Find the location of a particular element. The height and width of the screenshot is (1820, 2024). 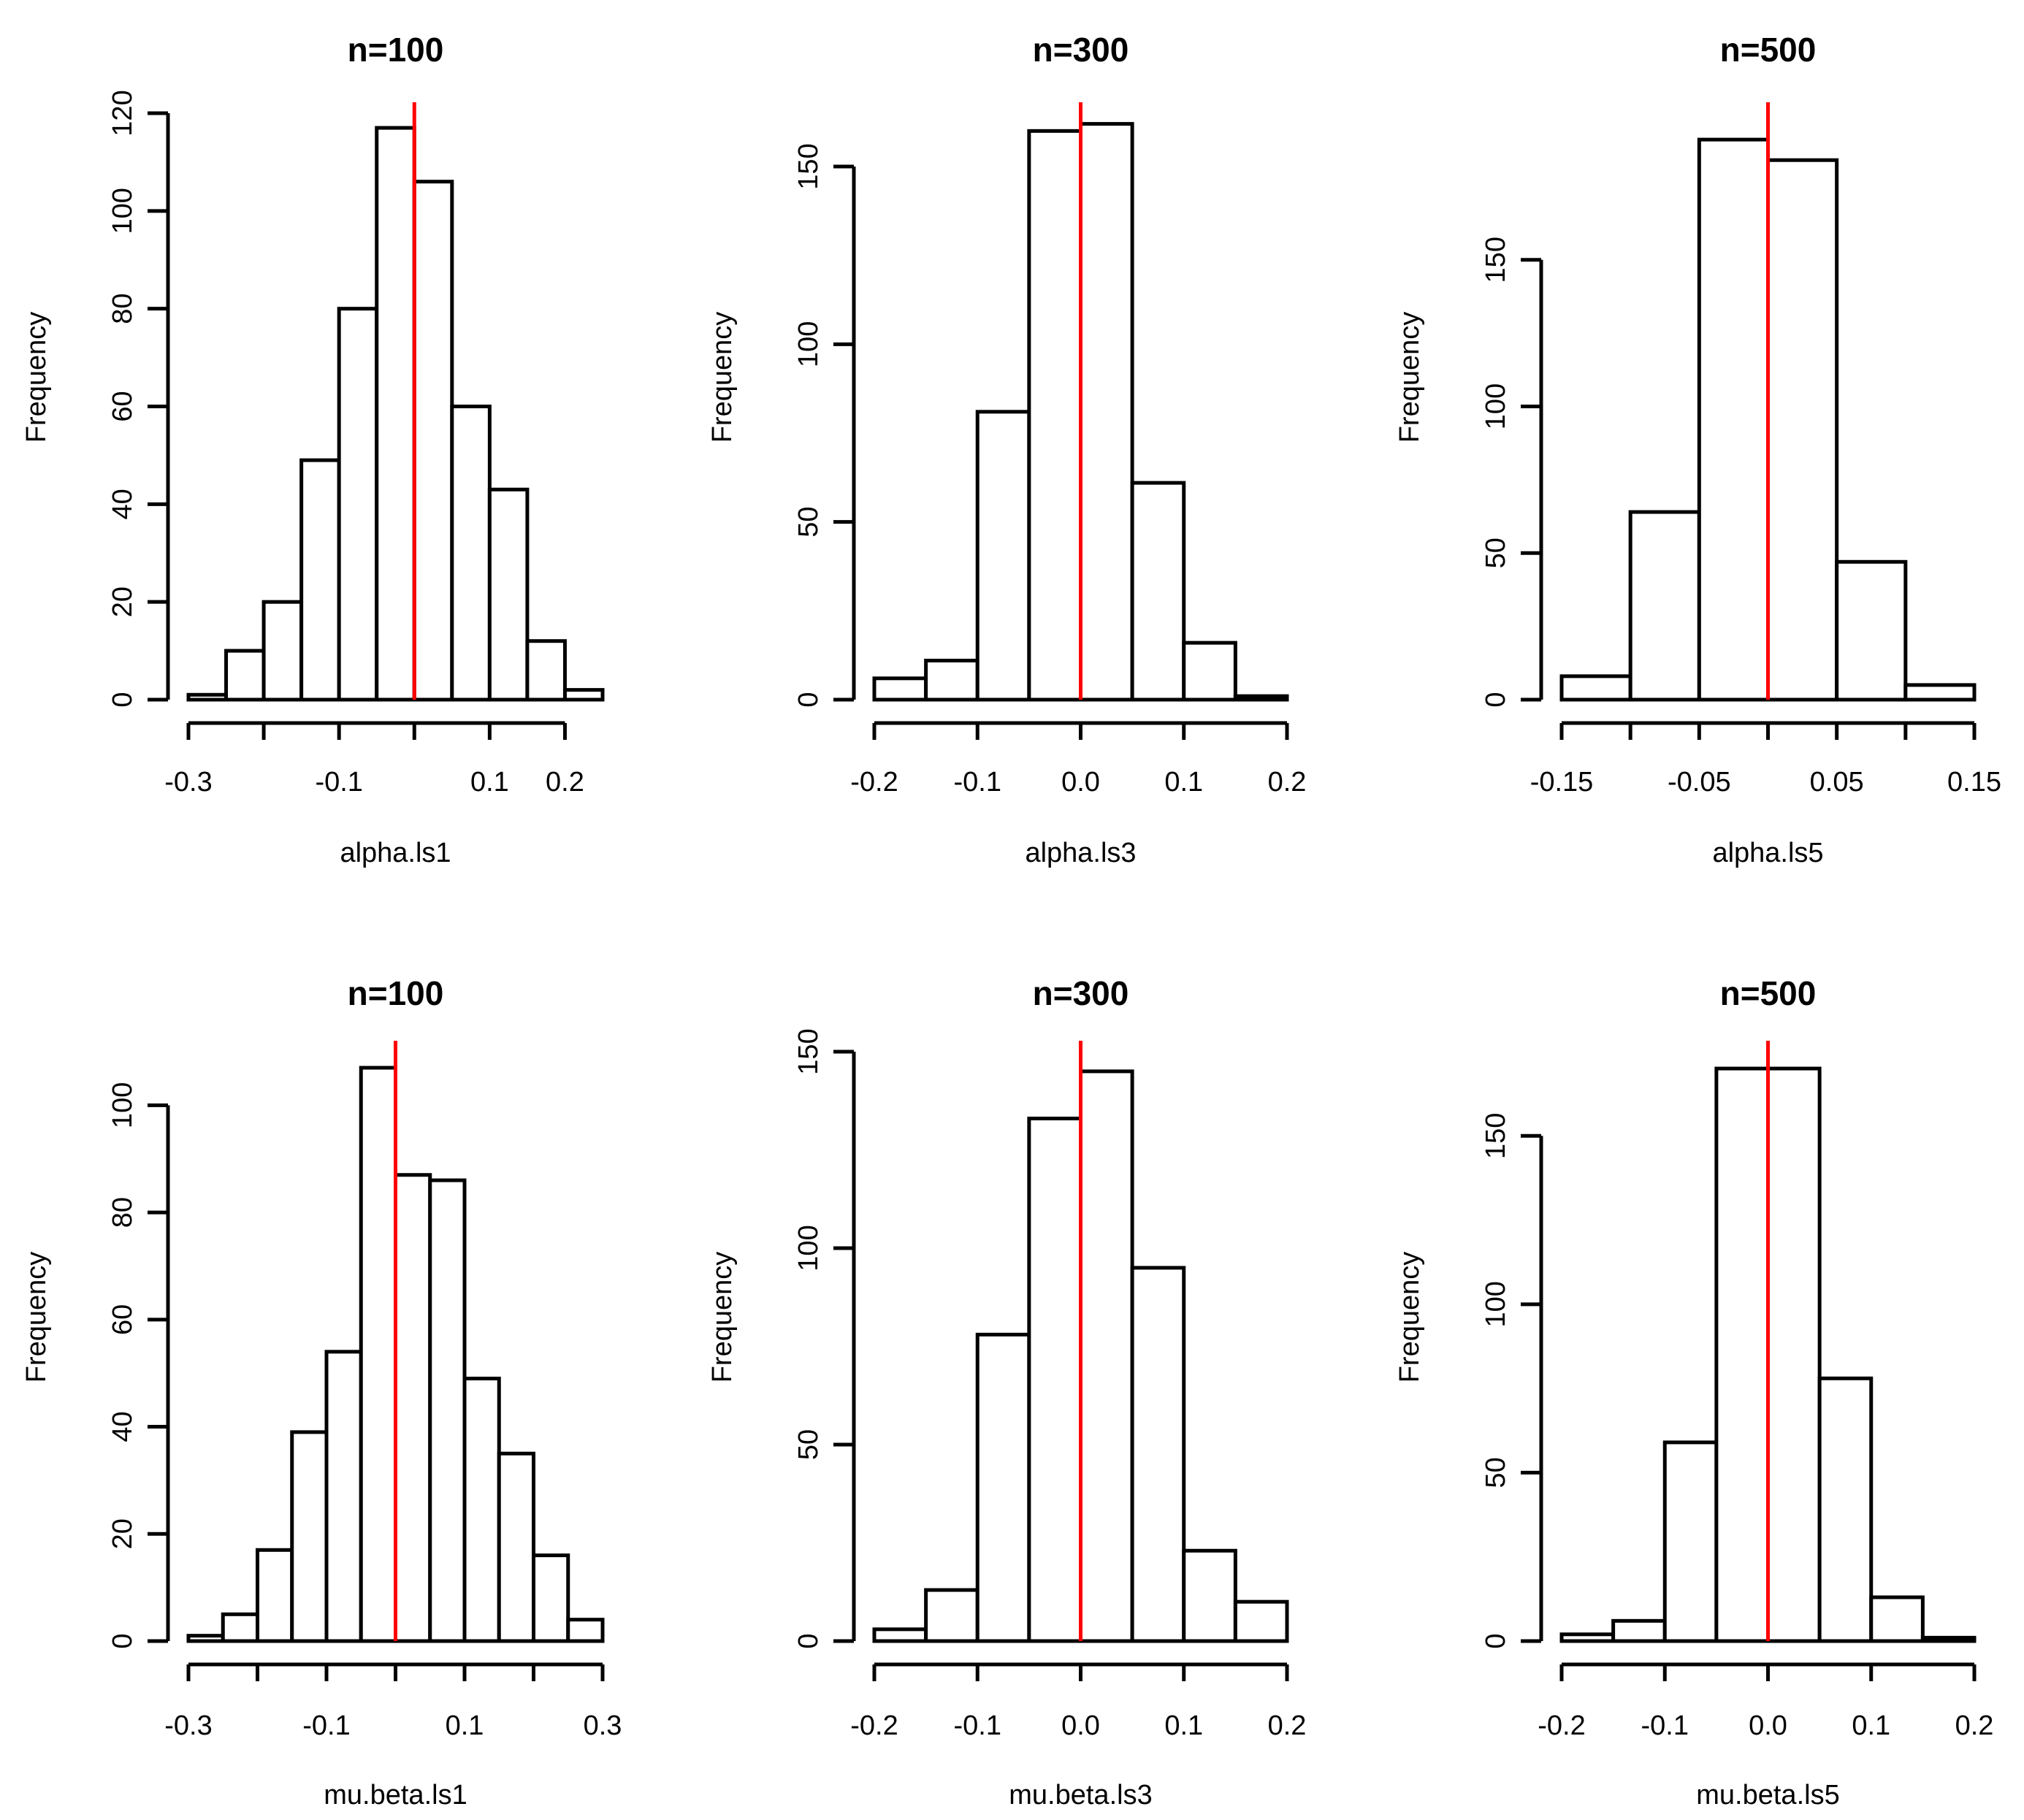

x-axis-label: mu.beta.ls5 is located at coordinates (1768, 1796).